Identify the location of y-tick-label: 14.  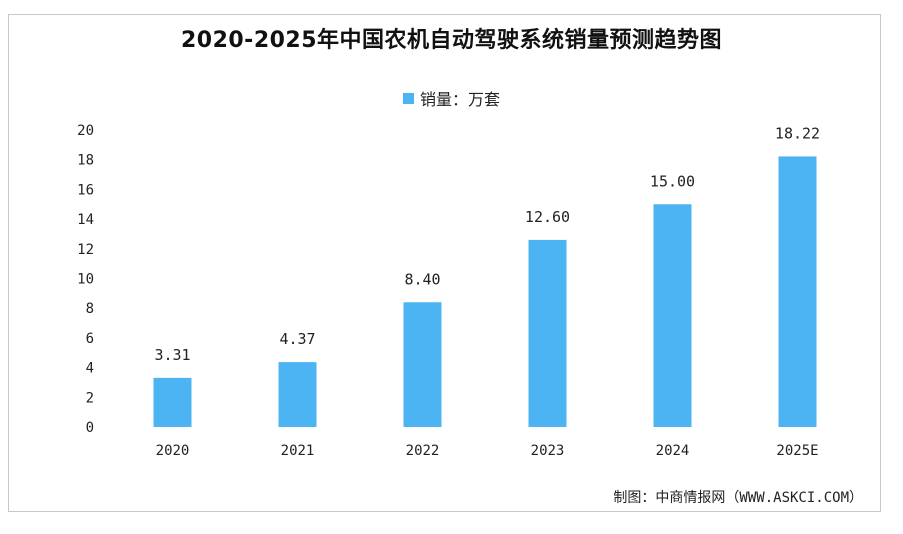
(85, 220).